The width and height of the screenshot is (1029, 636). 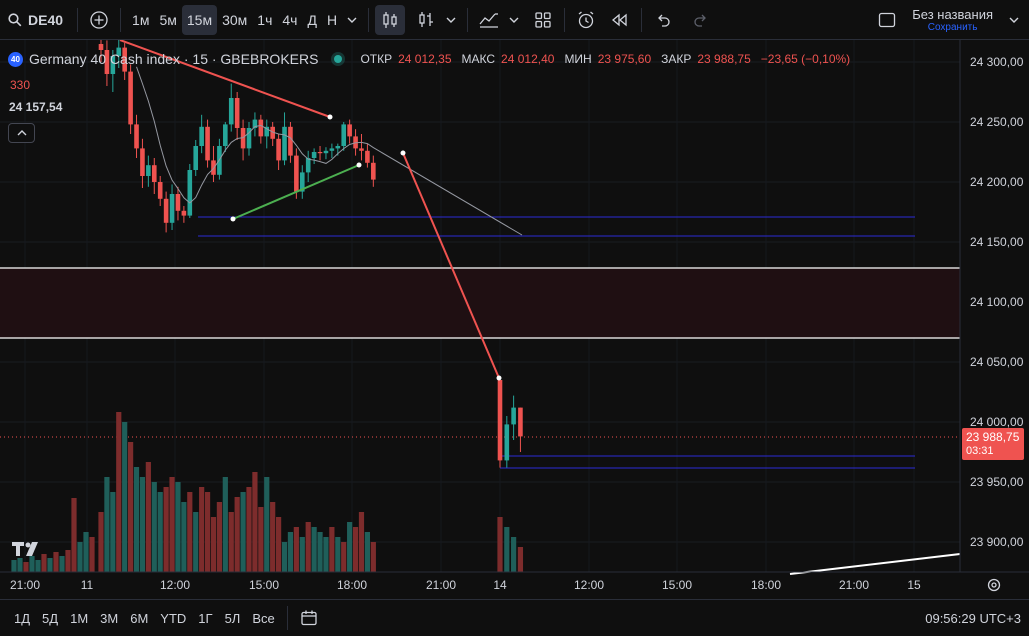 What do you see at coordinates (390, 19) in the screenshot?
I see `candles-chart-type-button` at bounding box center [390, 19].